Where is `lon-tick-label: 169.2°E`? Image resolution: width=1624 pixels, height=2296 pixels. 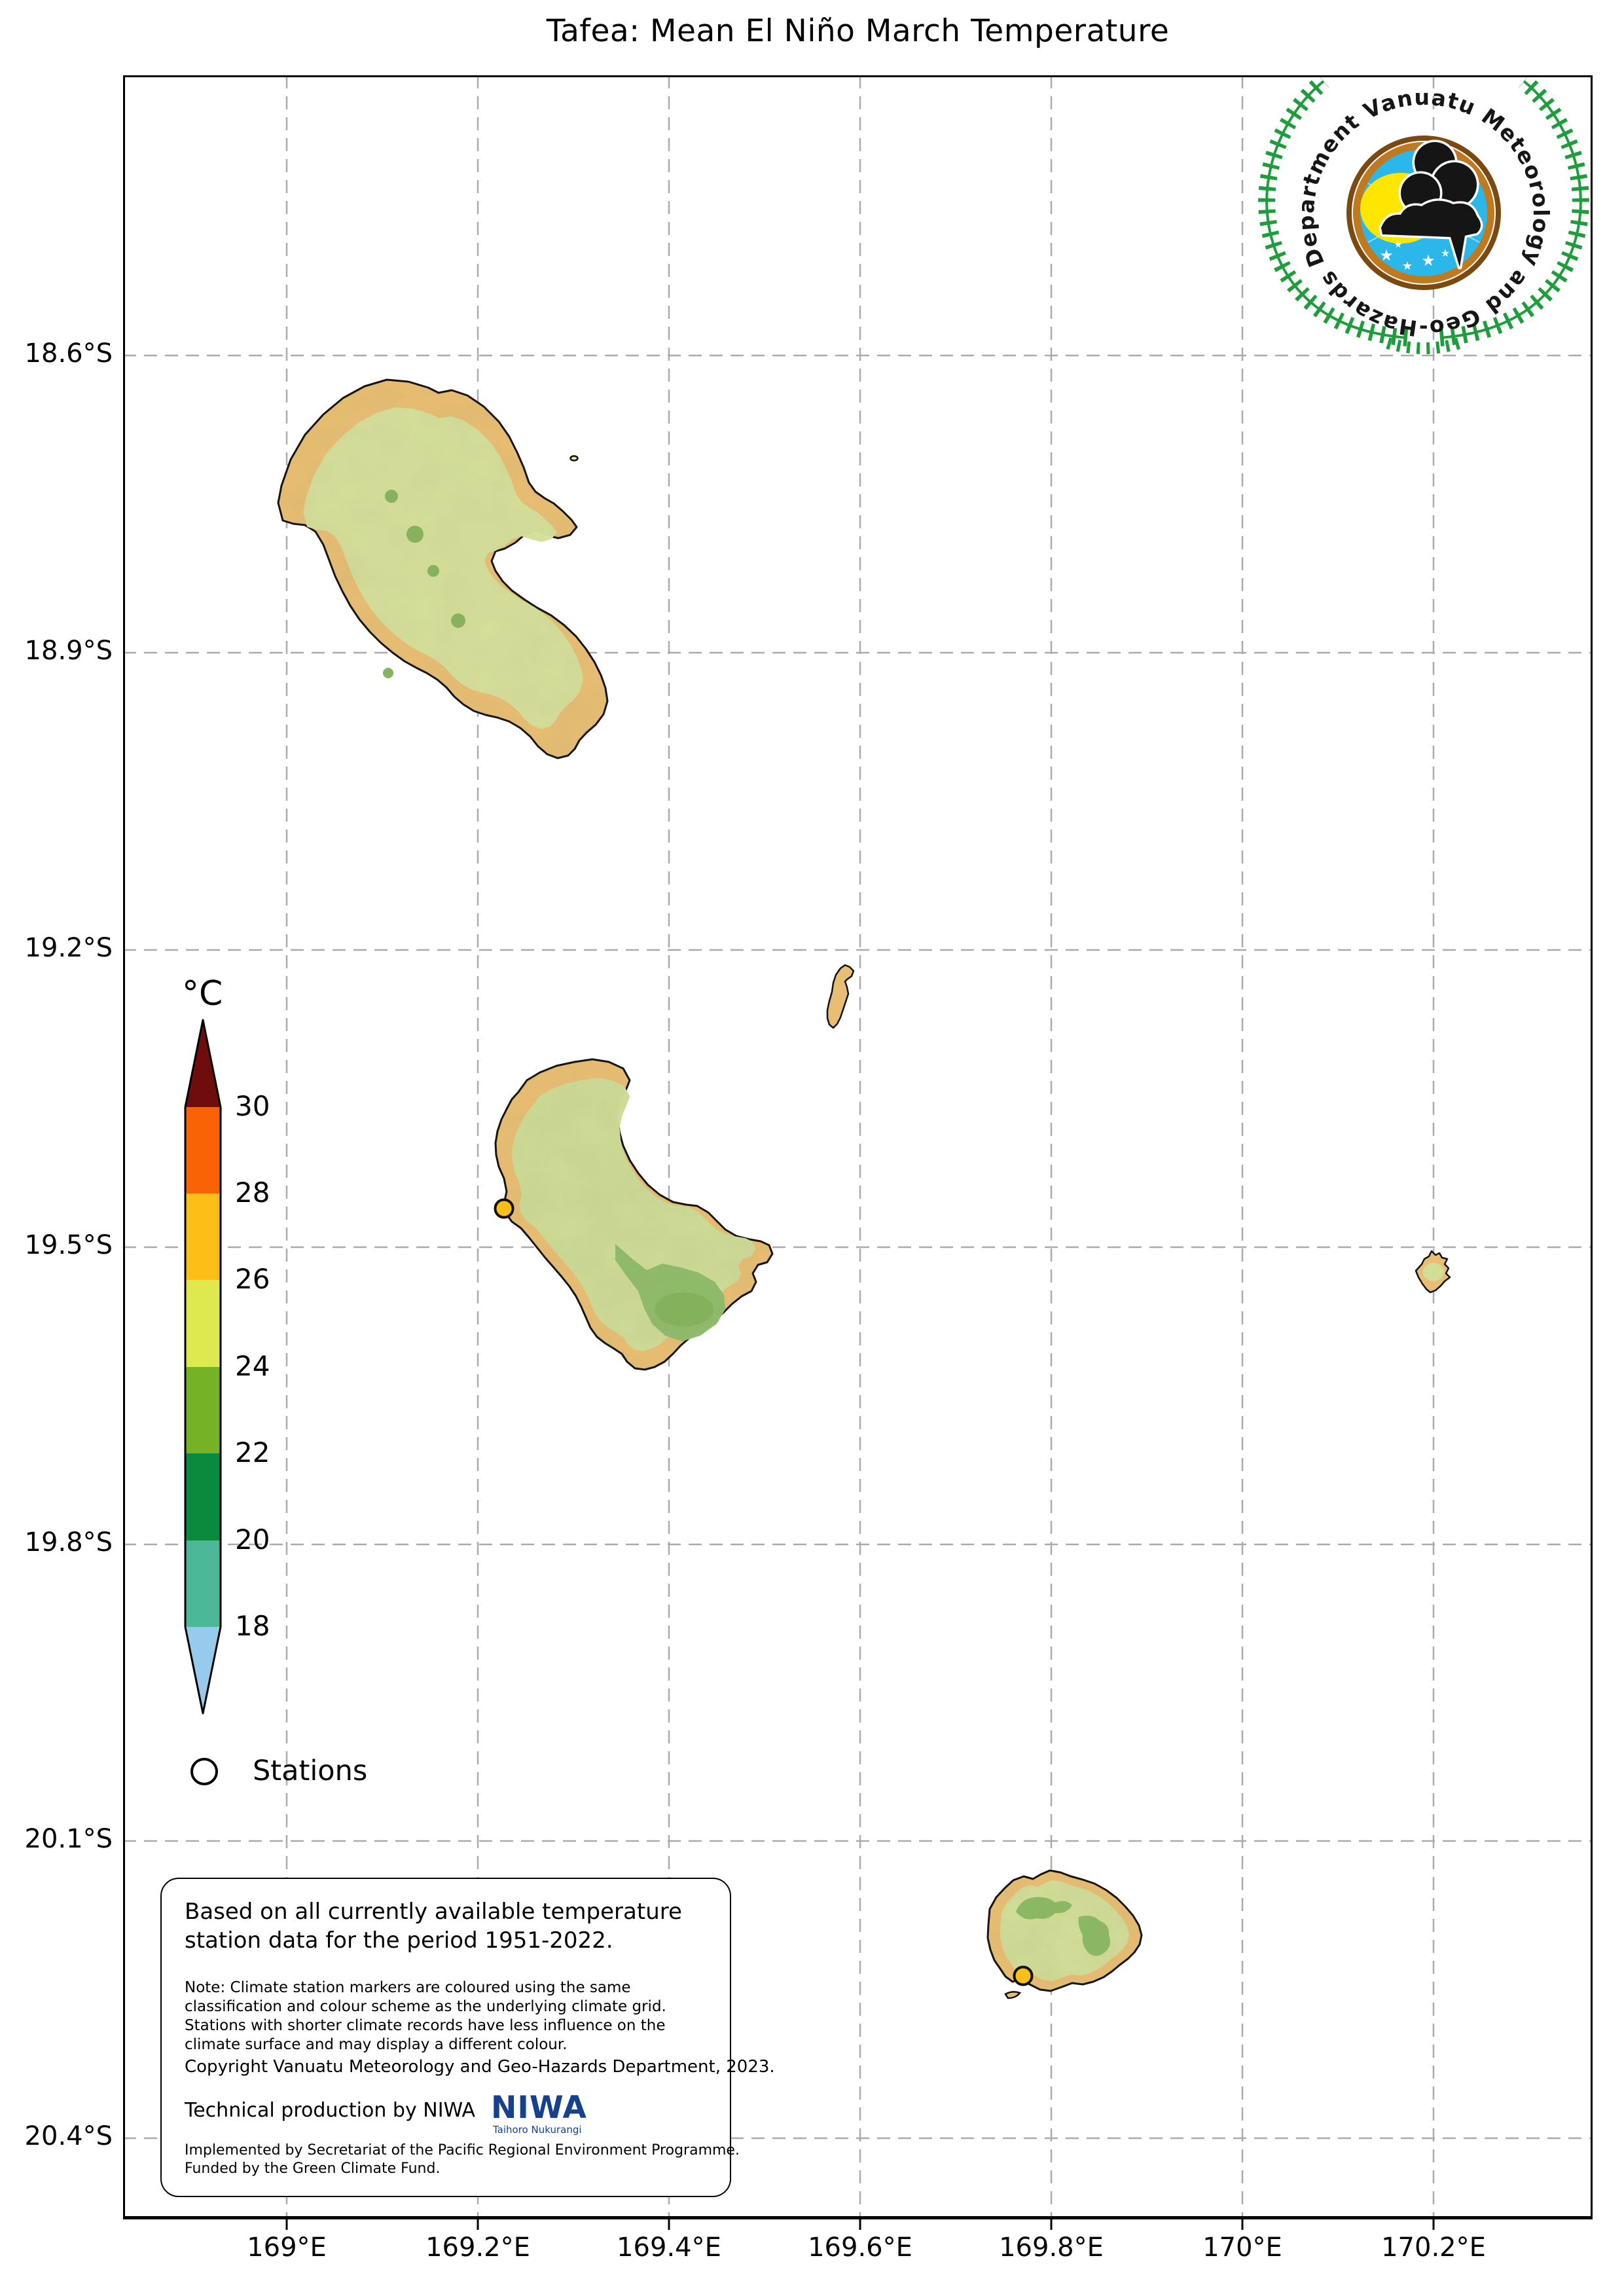
lon-tick-label: 169.2°E is located at coordinates (477, 2247).